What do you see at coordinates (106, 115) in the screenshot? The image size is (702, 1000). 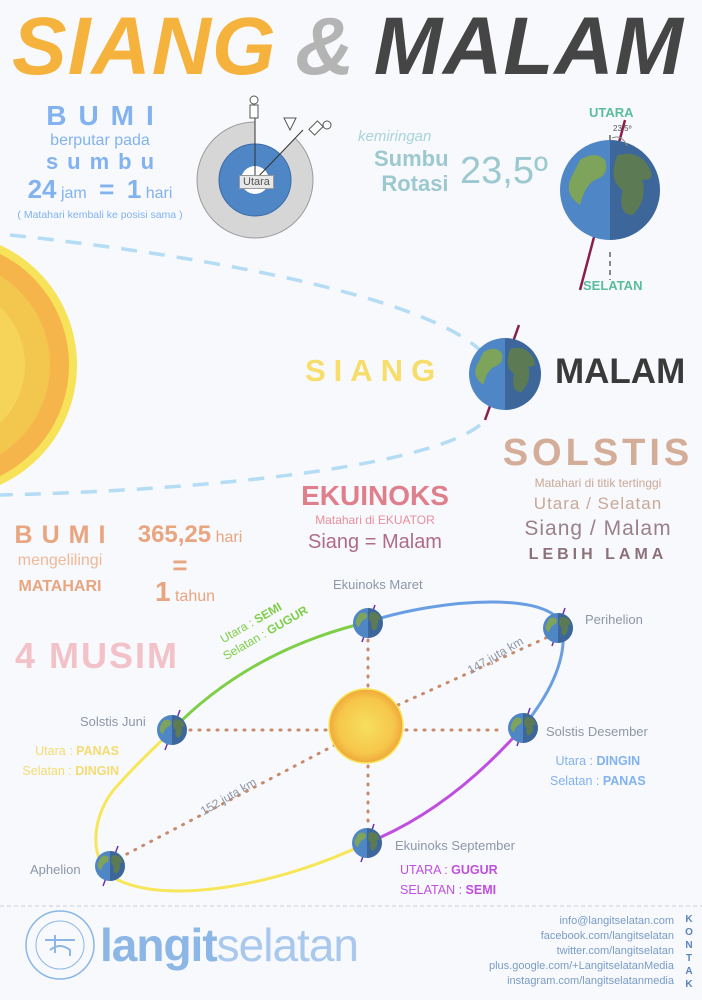 I see `rotation-heading: BUMI` at bounding box center [106, 115].